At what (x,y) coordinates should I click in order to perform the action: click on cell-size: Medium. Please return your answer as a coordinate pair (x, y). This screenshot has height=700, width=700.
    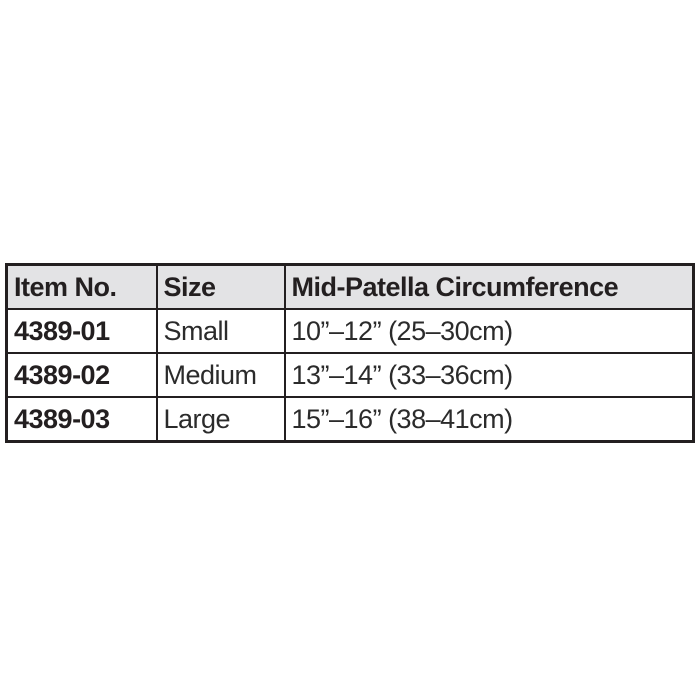
    Looking at the image, I should click on (220, 375).